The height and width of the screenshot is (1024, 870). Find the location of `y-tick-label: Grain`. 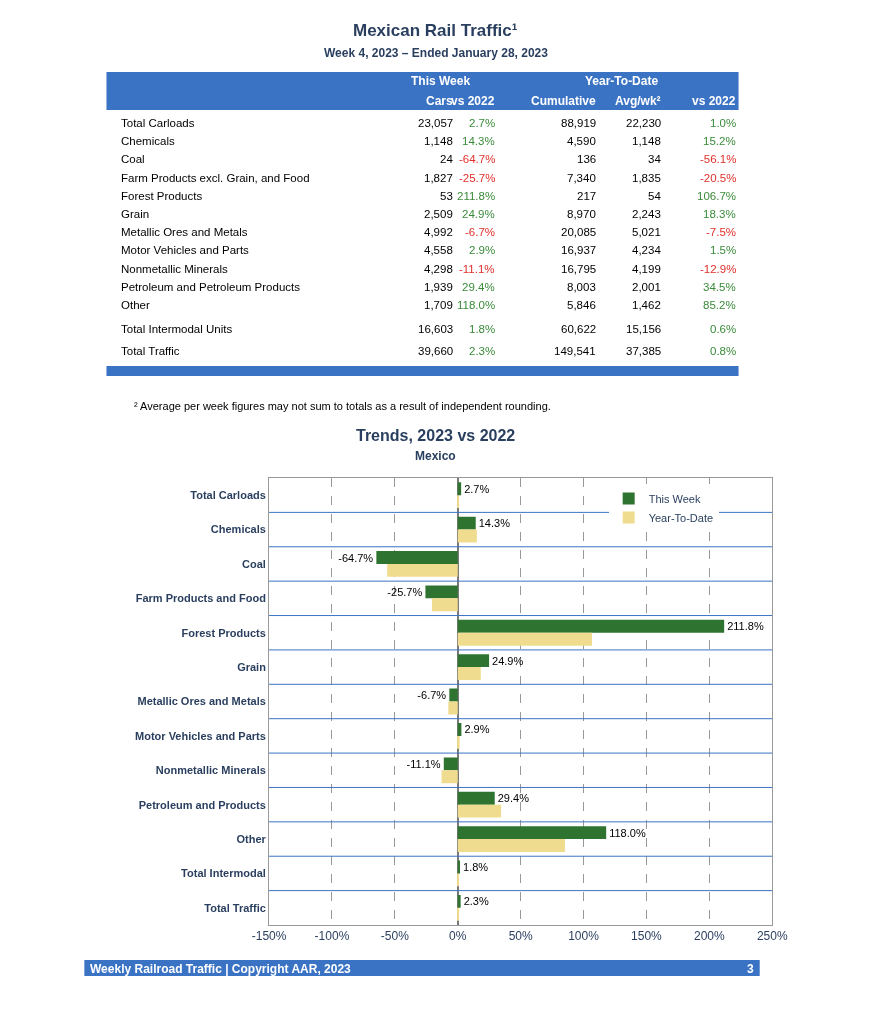

y-tick-label: Grain is located at coordinates (252, 666).